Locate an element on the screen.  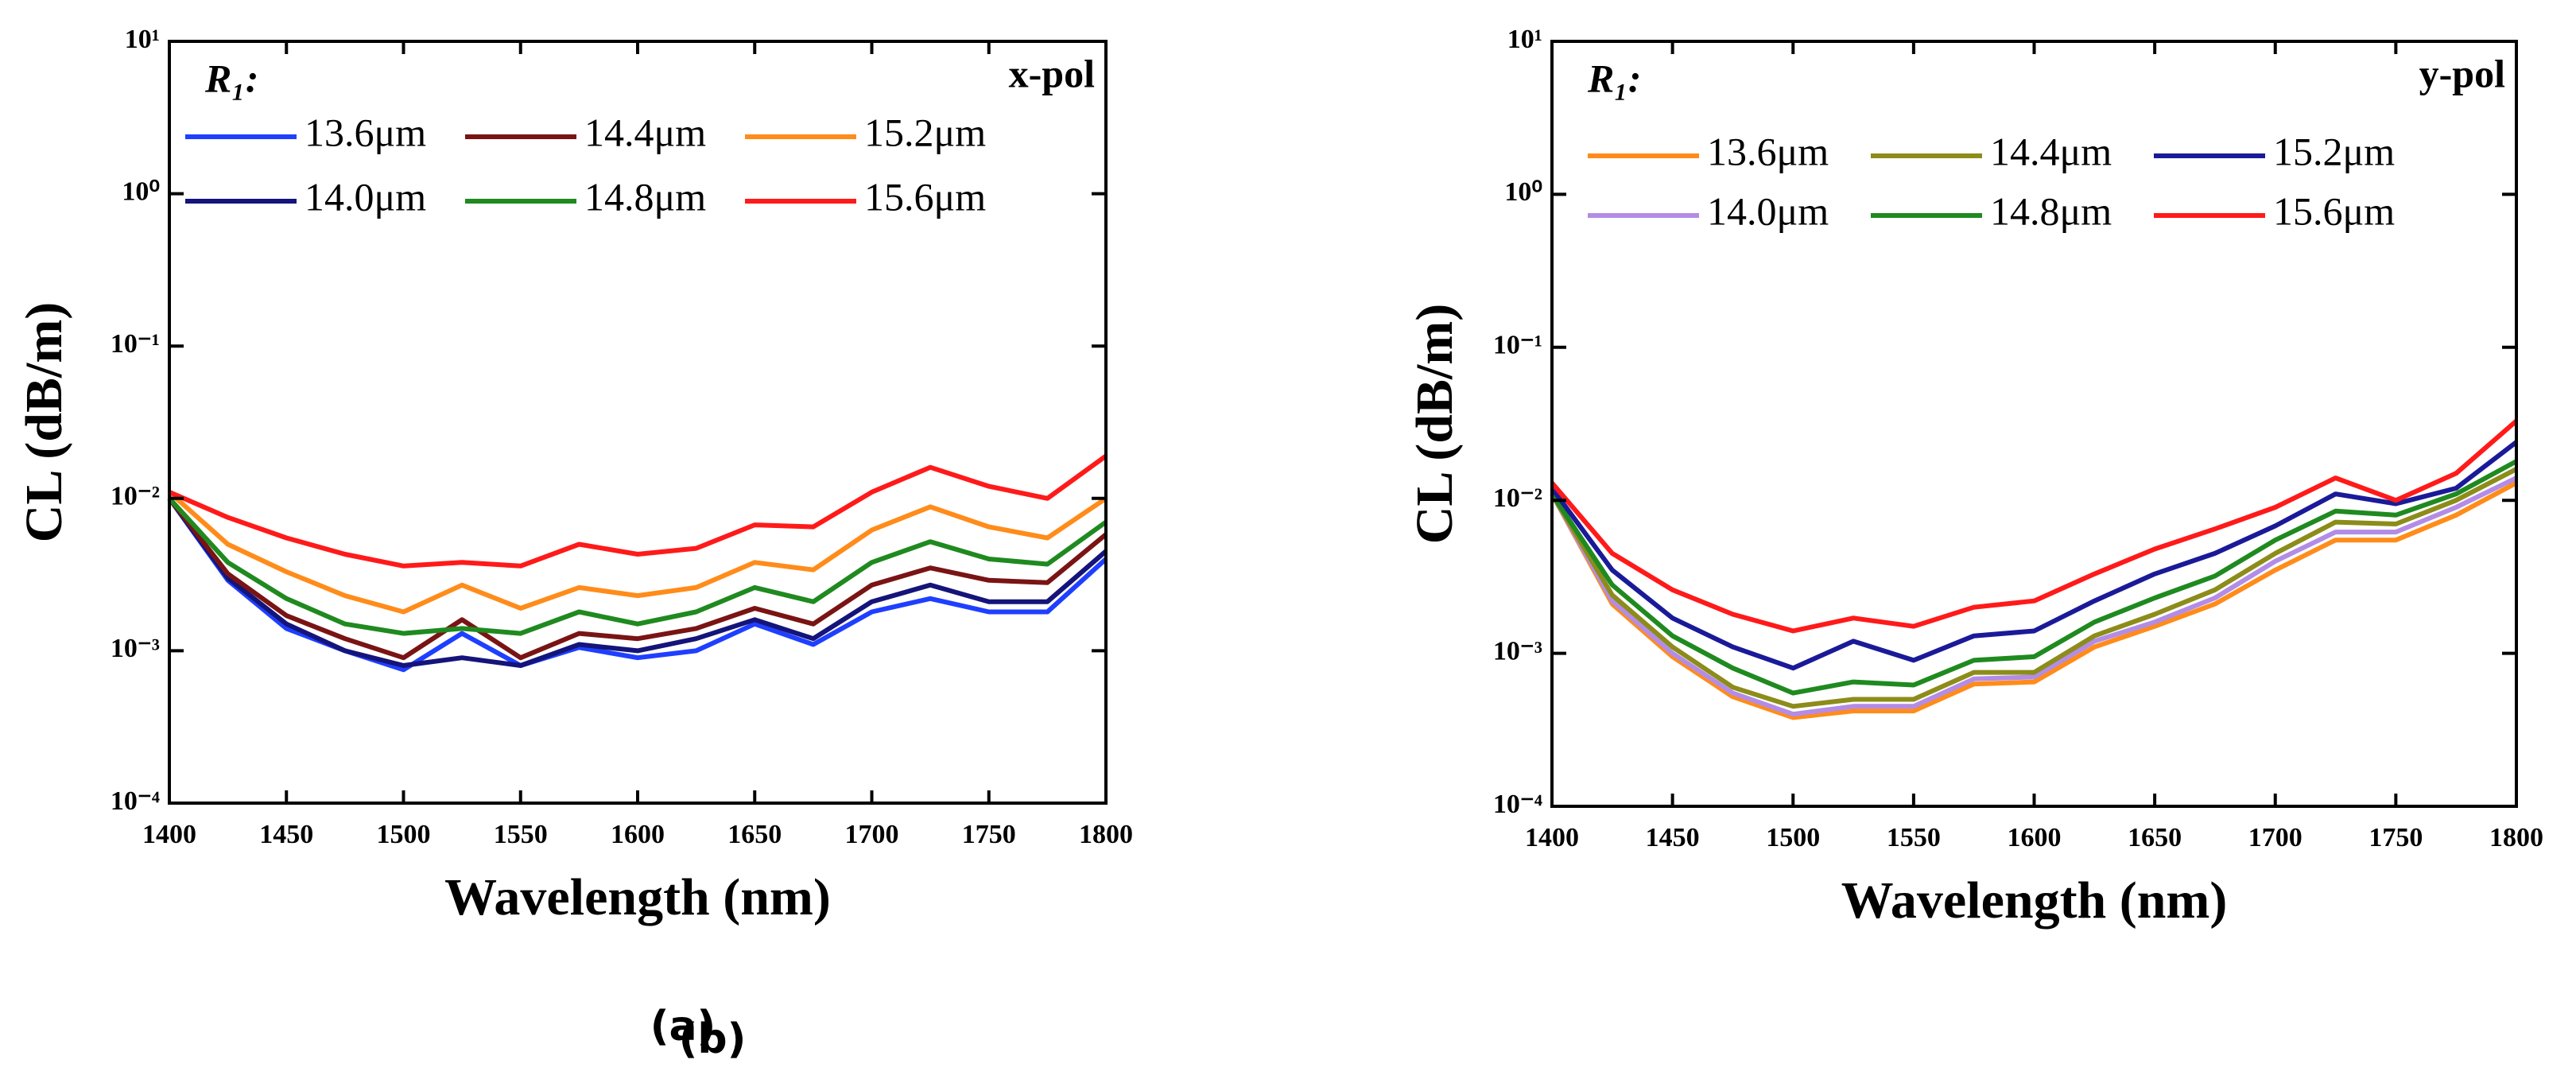
panel-label: (b) is located at coordinates (713, 1039).